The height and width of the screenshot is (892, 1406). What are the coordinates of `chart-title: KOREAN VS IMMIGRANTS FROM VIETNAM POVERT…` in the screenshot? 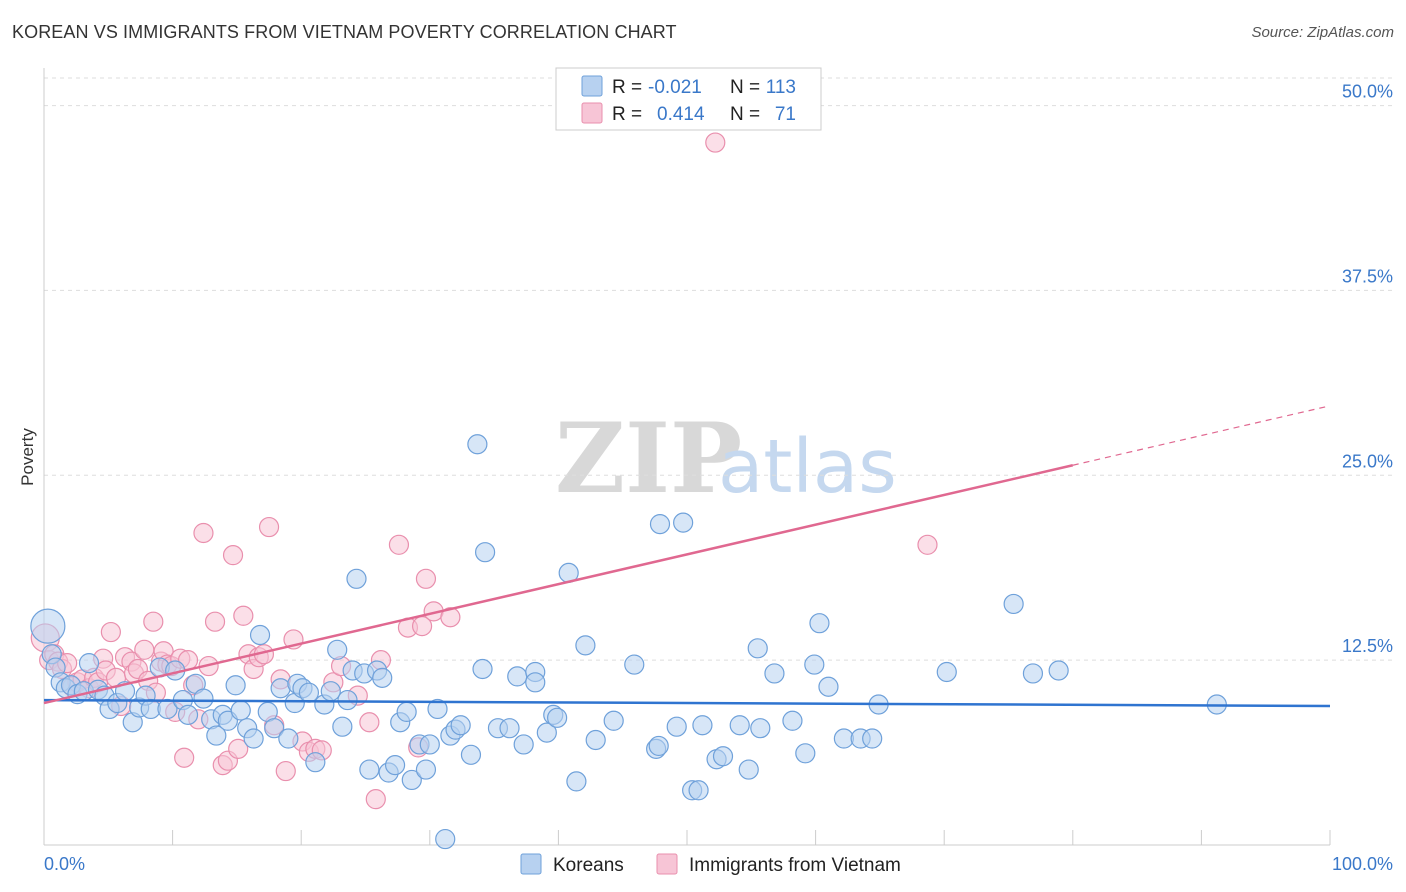 It's located at (344, 32).